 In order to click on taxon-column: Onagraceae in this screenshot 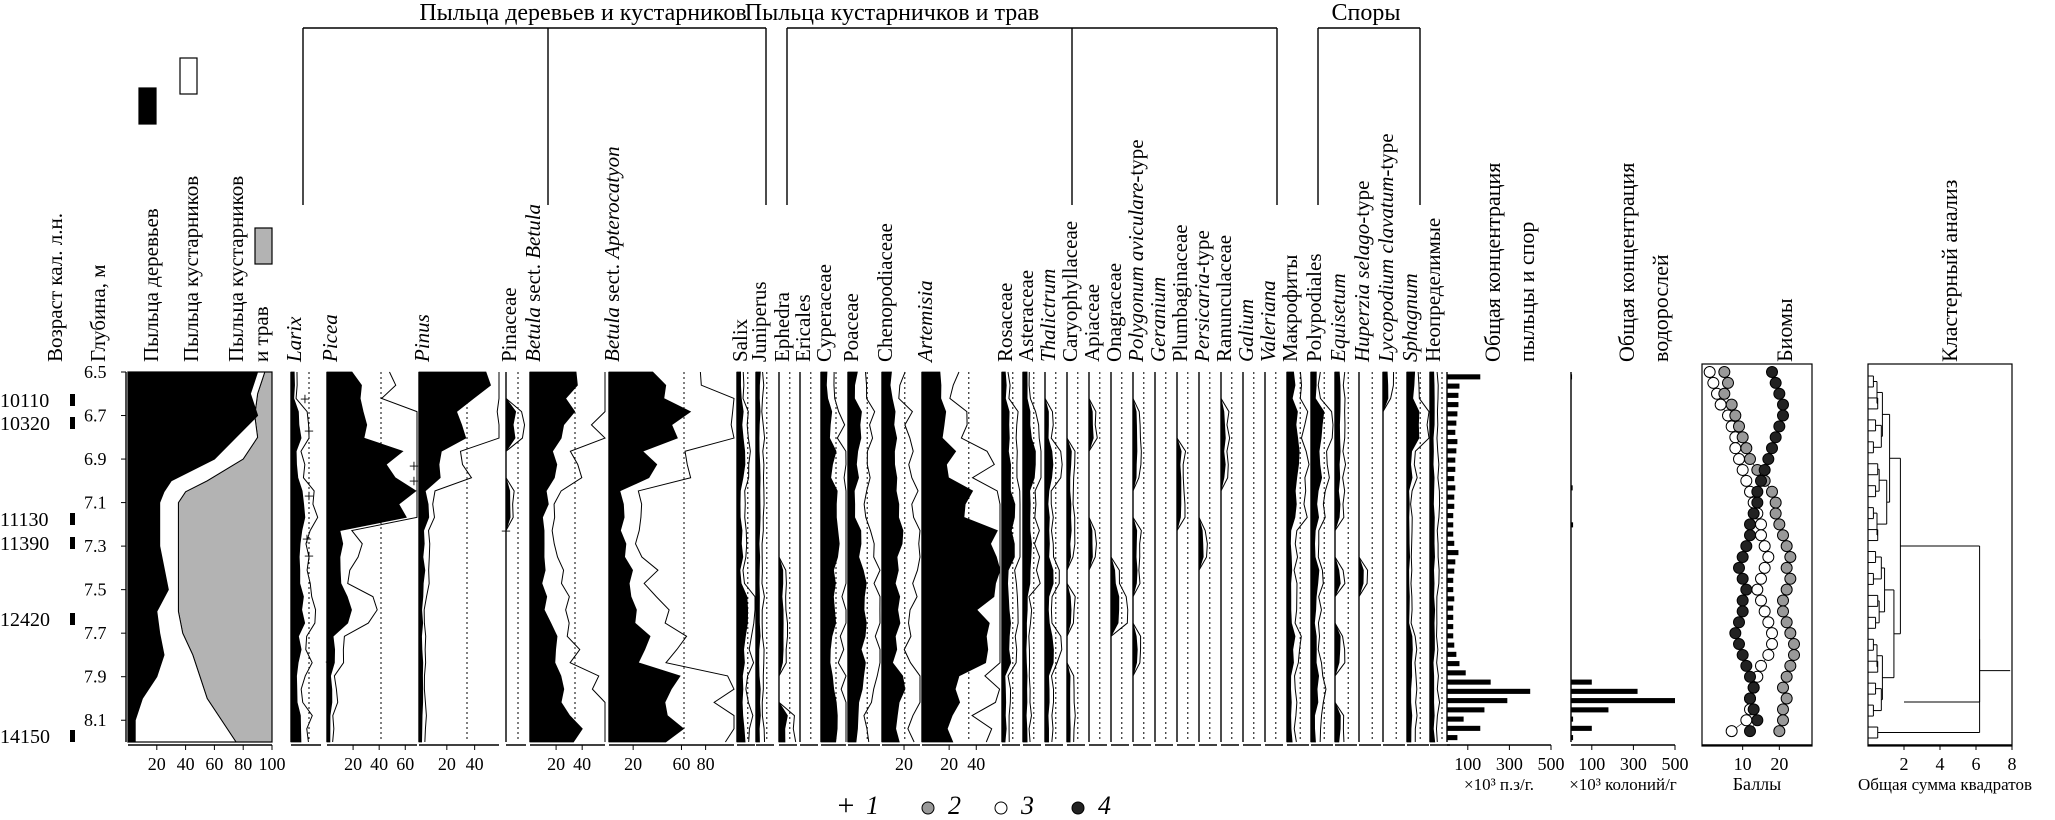, I will do `click(1115, 504)`.